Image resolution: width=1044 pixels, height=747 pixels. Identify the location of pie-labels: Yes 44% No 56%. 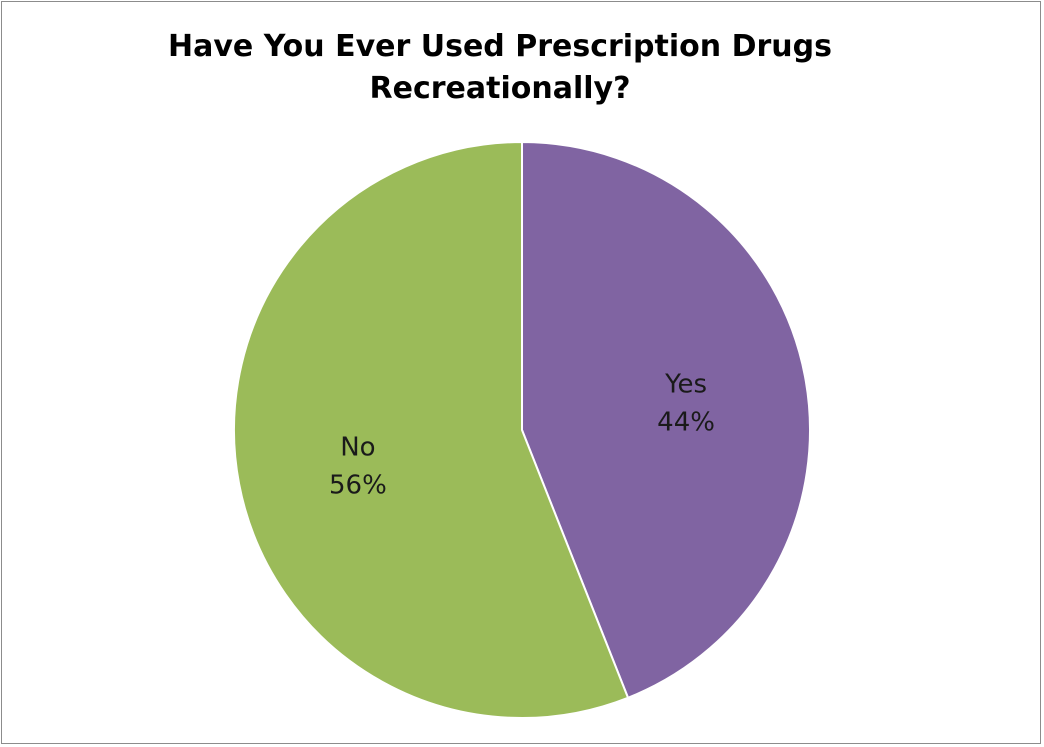
(522, 435).